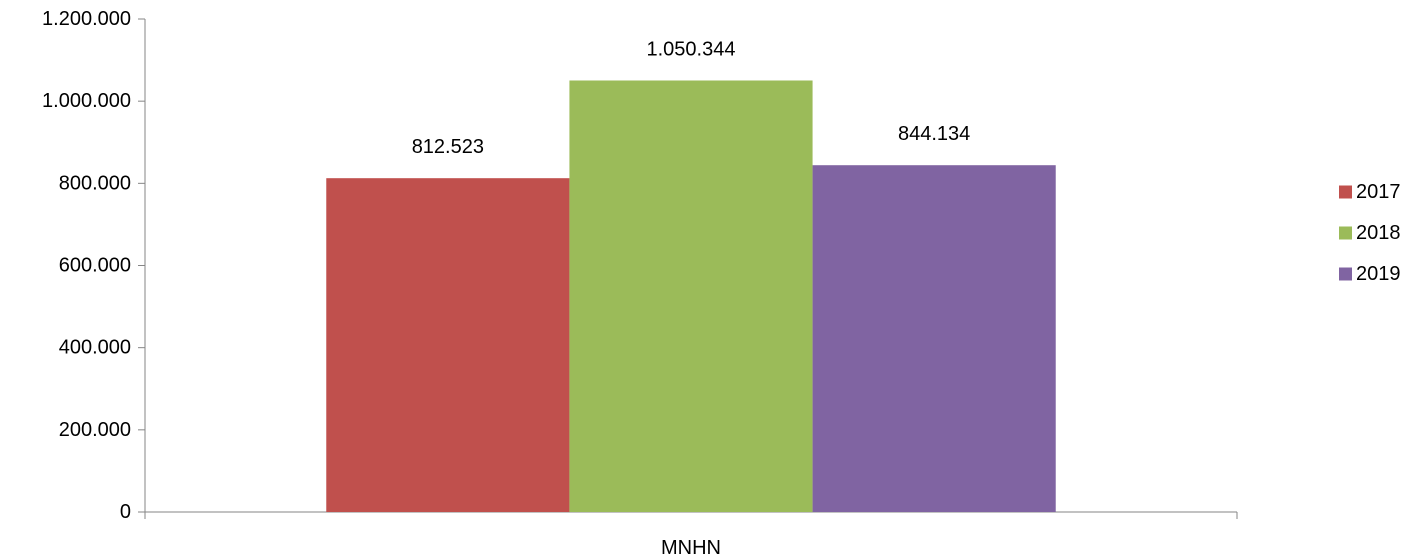 Image resolution: width=1421 pixels, height=555 pixels. Describe the element at coordinates (1378, 192) in the screenshot. I see `legend-label-2017: 2017` at that location.